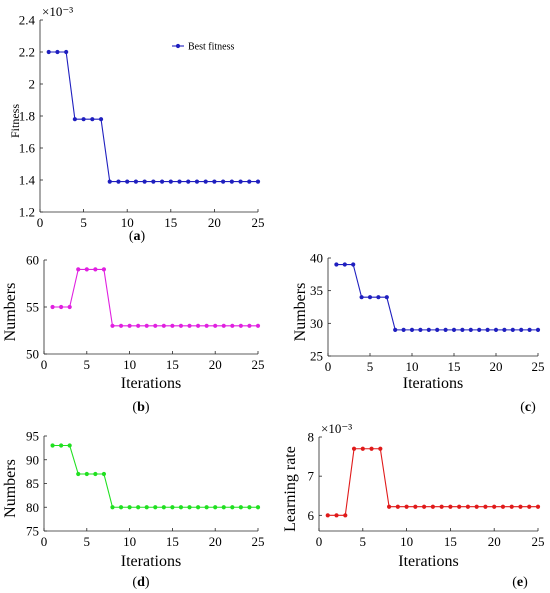  Describe the element at coordinates (27, 212) in the screenshot. I see `y-tick-label: 1.2` at that location.